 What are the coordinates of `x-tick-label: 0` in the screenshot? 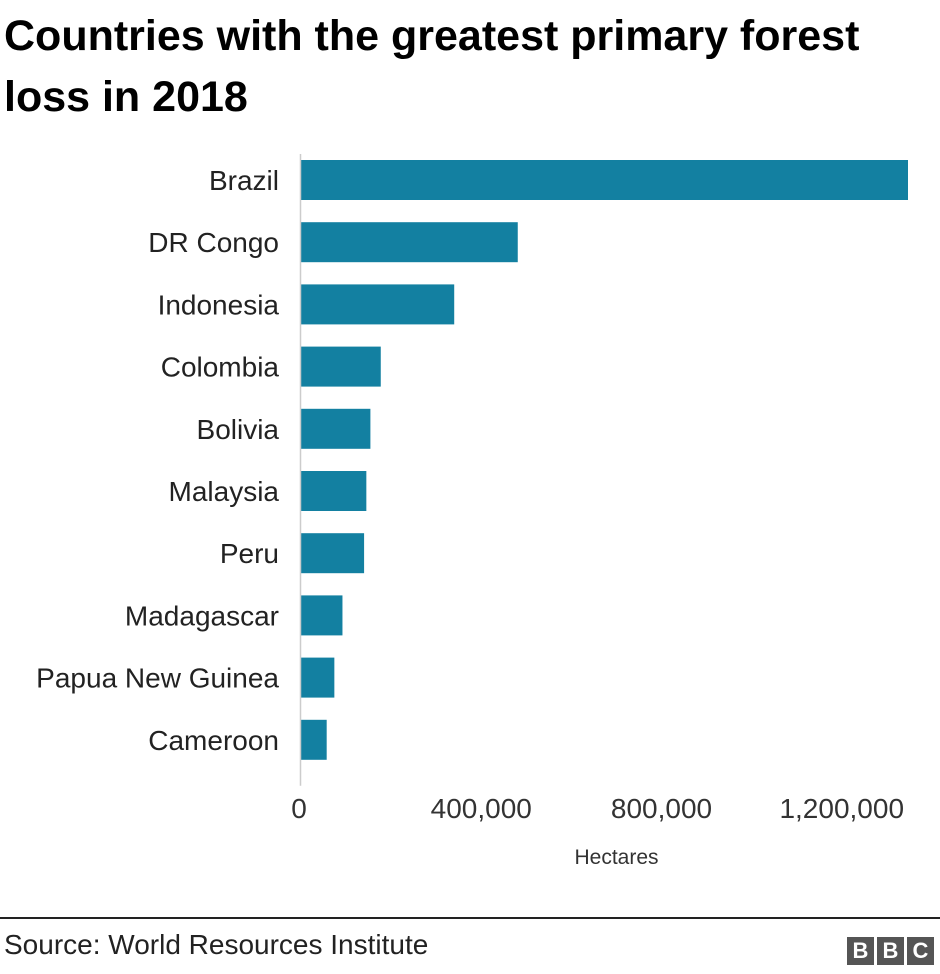 It's located at (299, 808).